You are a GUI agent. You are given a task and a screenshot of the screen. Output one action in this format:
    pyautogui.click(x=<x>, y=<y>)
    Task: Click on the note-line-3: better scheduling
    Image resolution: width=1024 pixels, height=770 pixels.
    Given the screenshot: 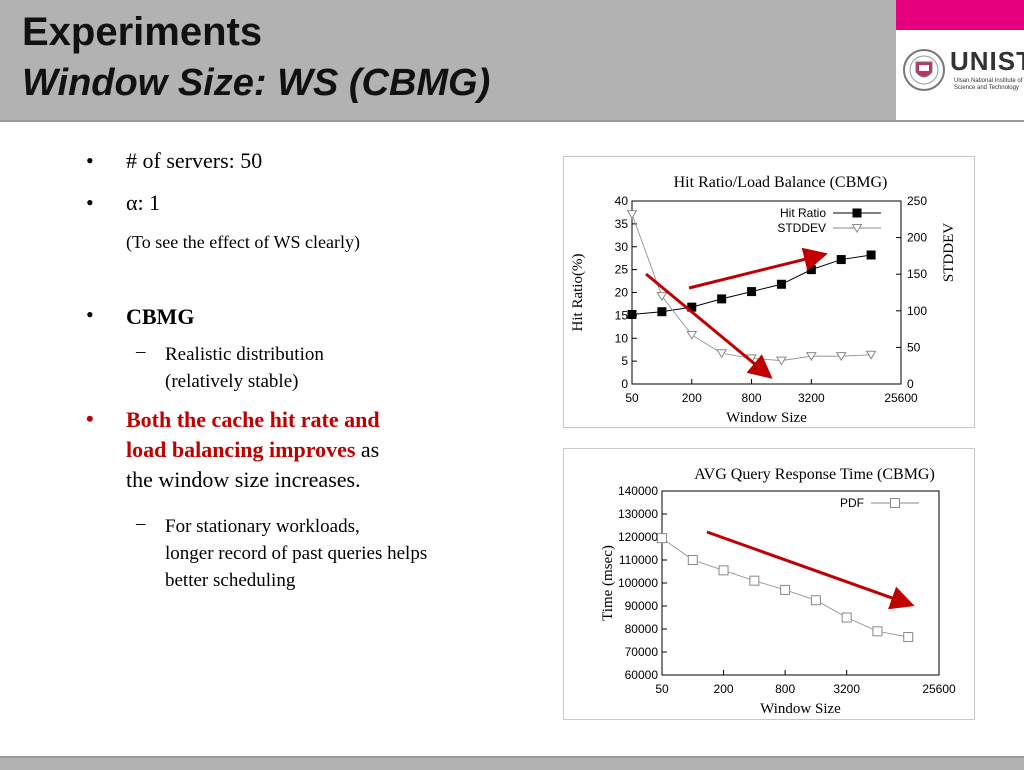 What is the action you would take?
    pyautogui.click(x=230, y=580)
    